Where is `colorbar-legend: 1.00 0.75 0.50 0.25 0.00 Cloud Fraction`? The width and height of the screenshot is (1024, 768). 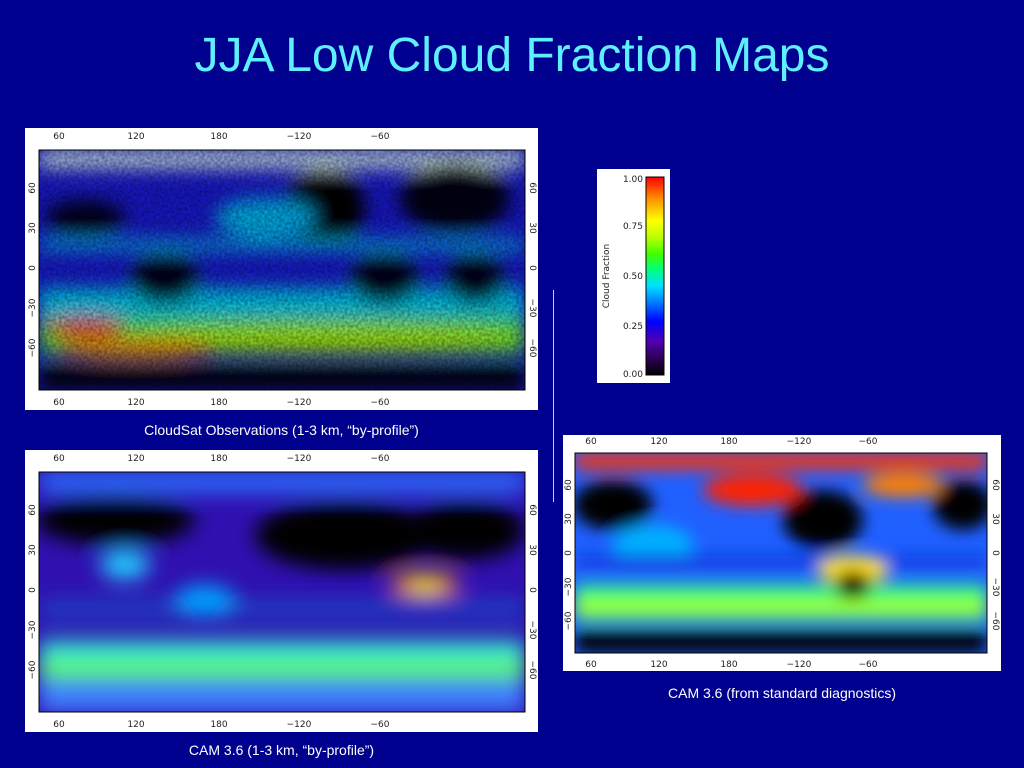 colorbar-legend: 1.00 0.75 0.50 0.25 0.00 Cloud Fraction is located at coordinates (633, 276).